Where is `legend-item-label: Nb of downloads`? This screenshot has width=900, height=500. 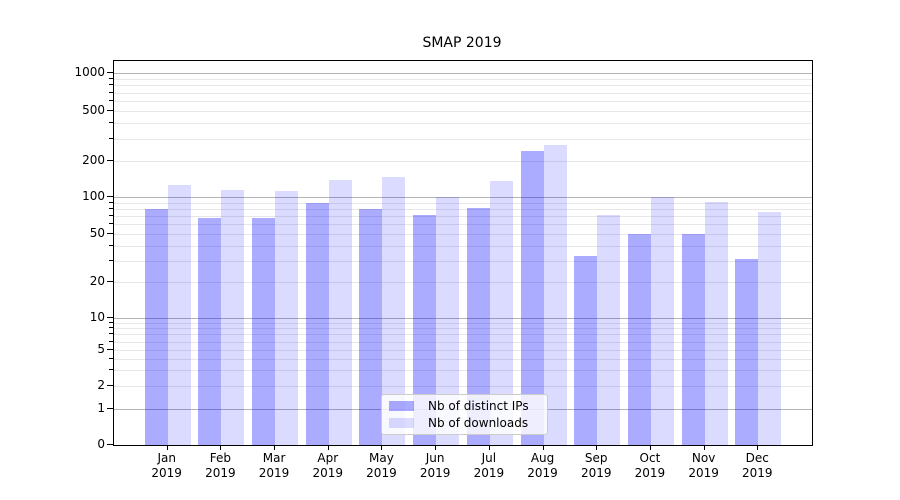
legend-item-label: Nb of downloads is located at coordinates (478, 423).